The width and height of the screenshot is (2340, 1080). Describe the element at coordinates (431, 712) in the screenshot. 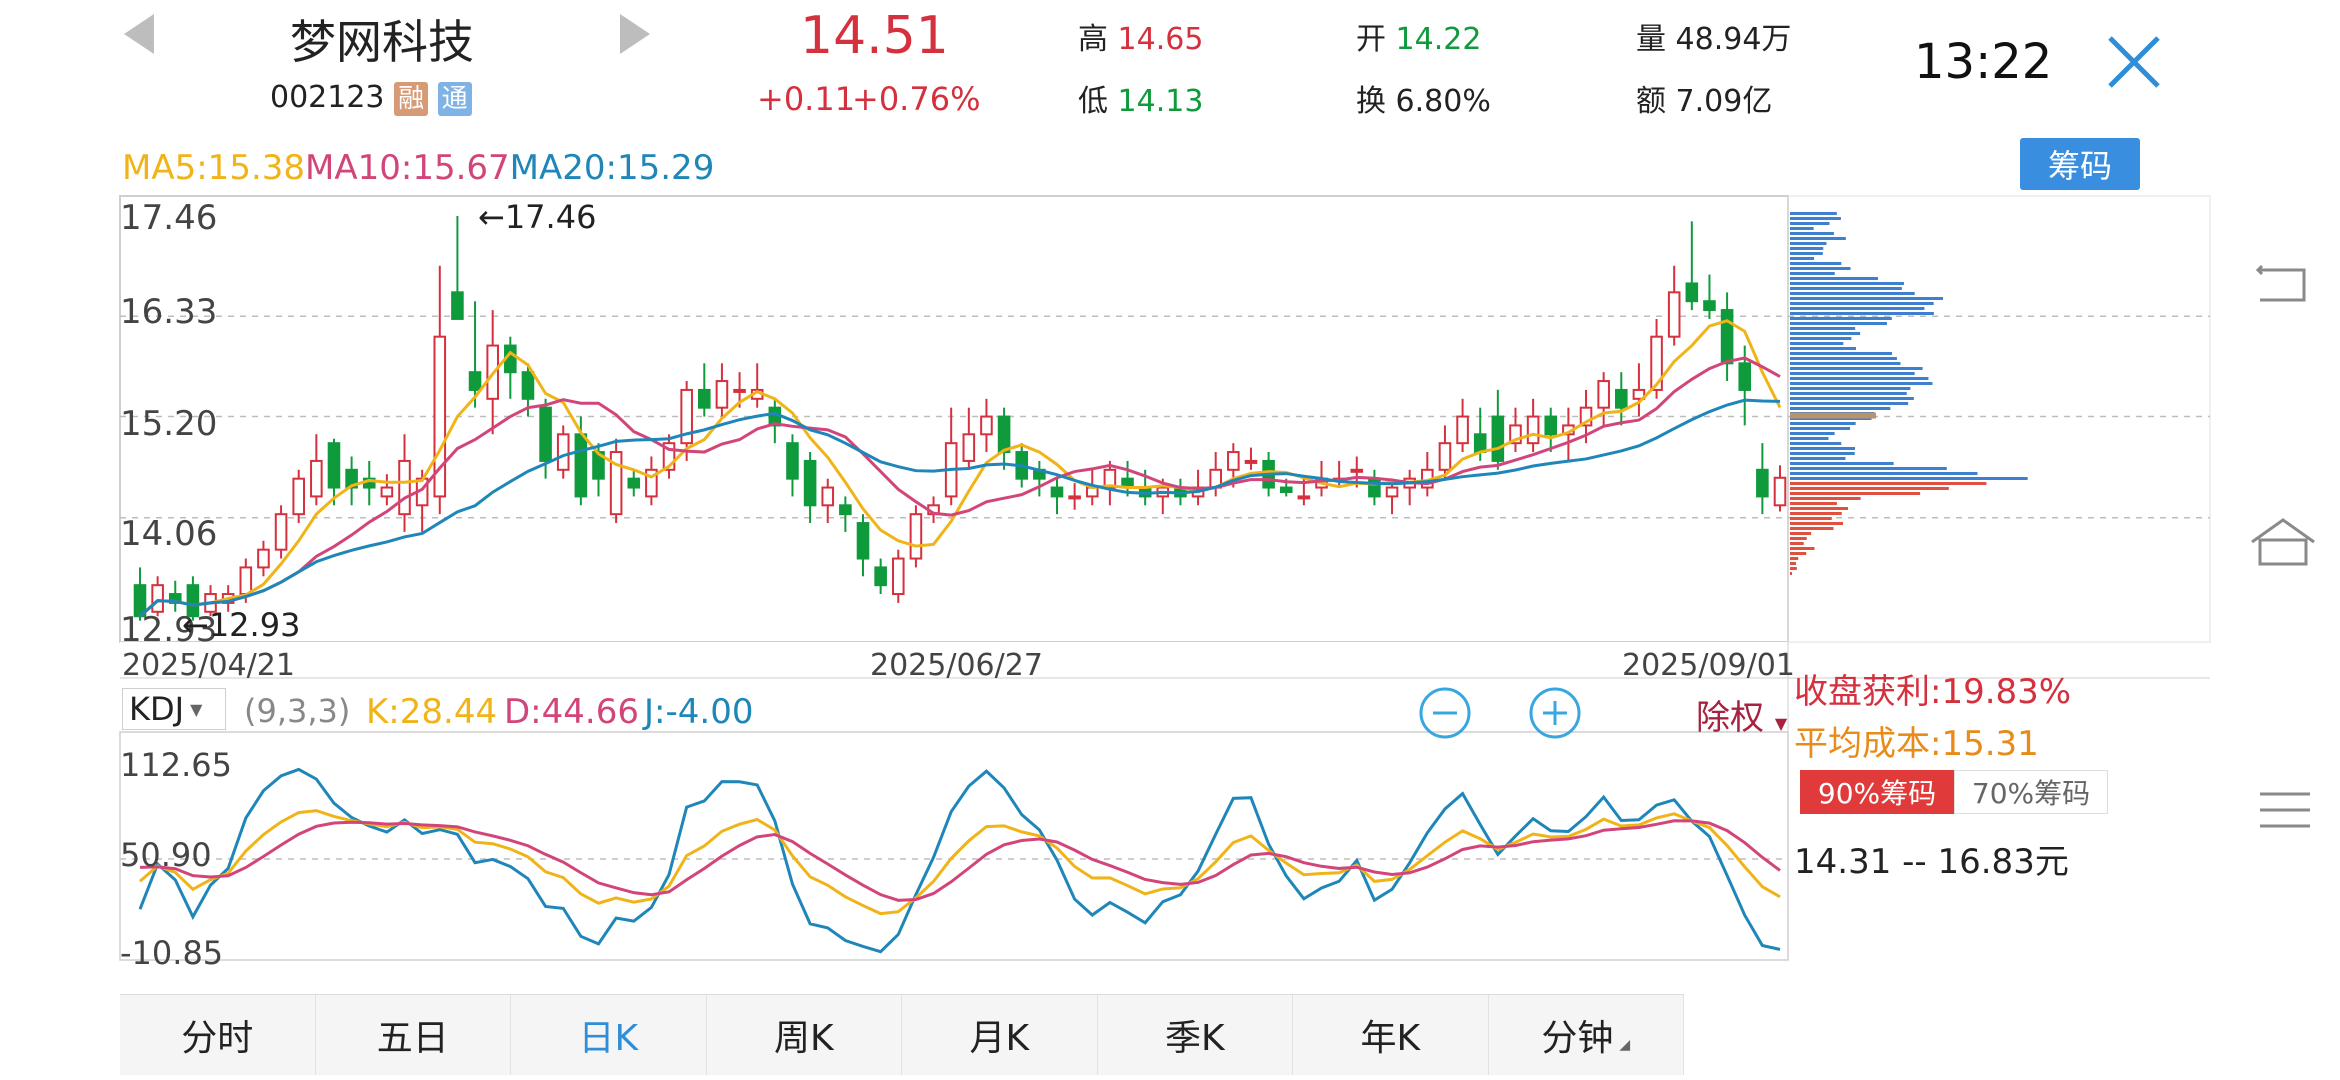

I see `kdj-k-value: K:28.44` at that location.